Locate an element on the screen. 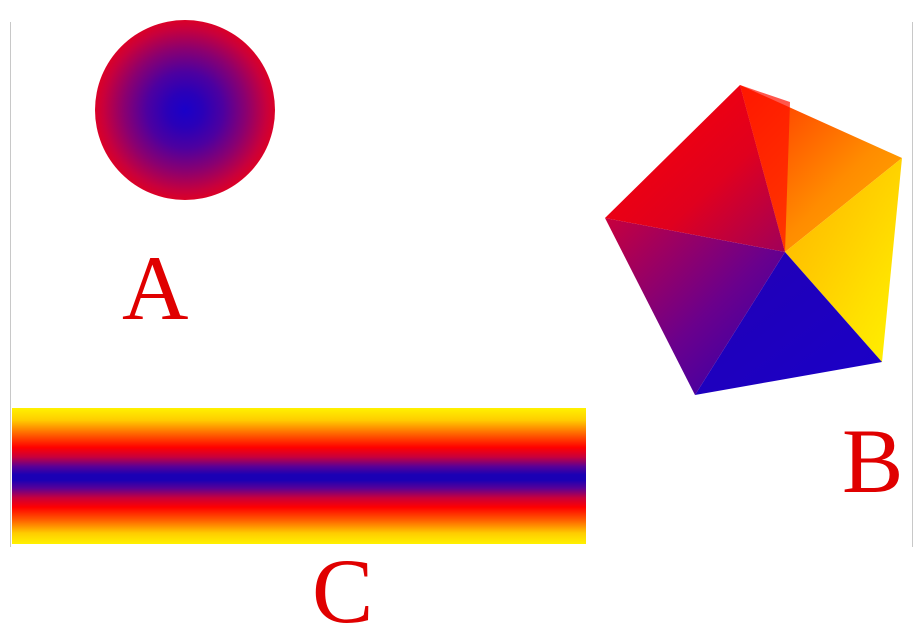 The height and width of the screenshot is (642, 915). label-a: A is located at coordinates (155, 288).